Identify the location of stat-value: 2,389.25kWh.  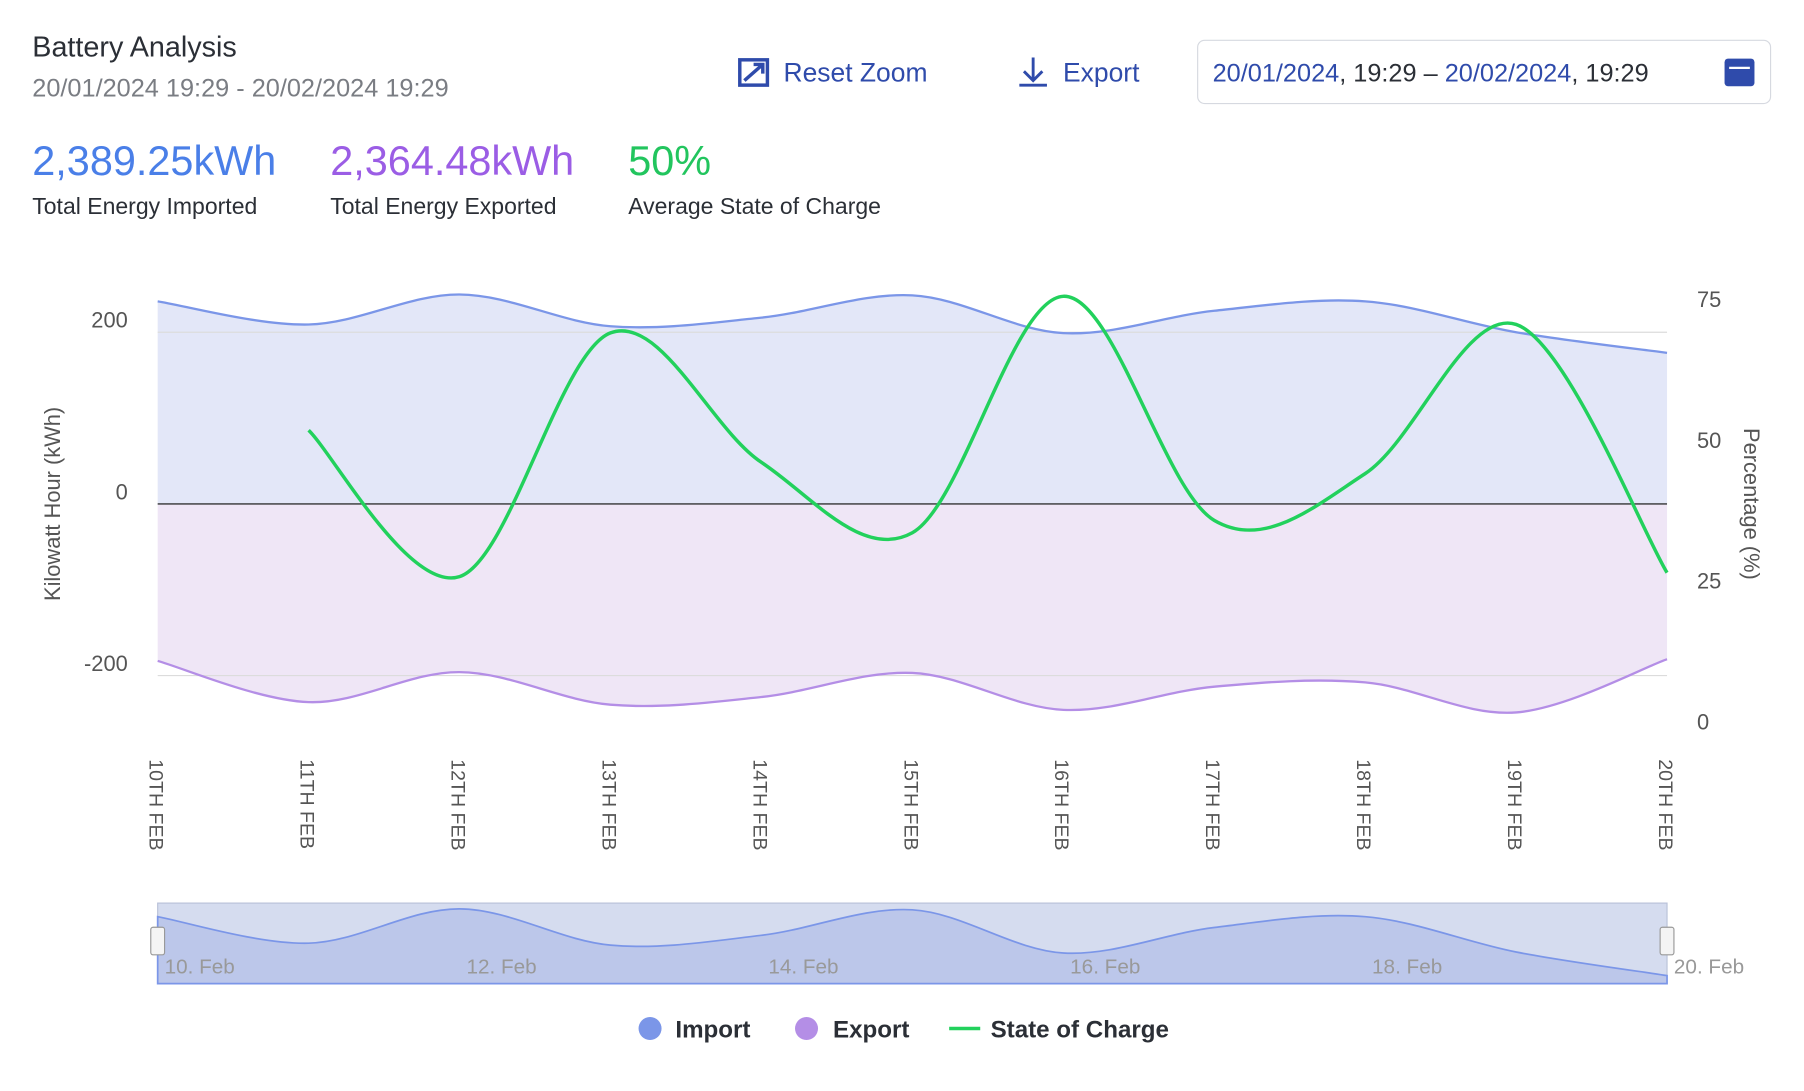
(154, 161).